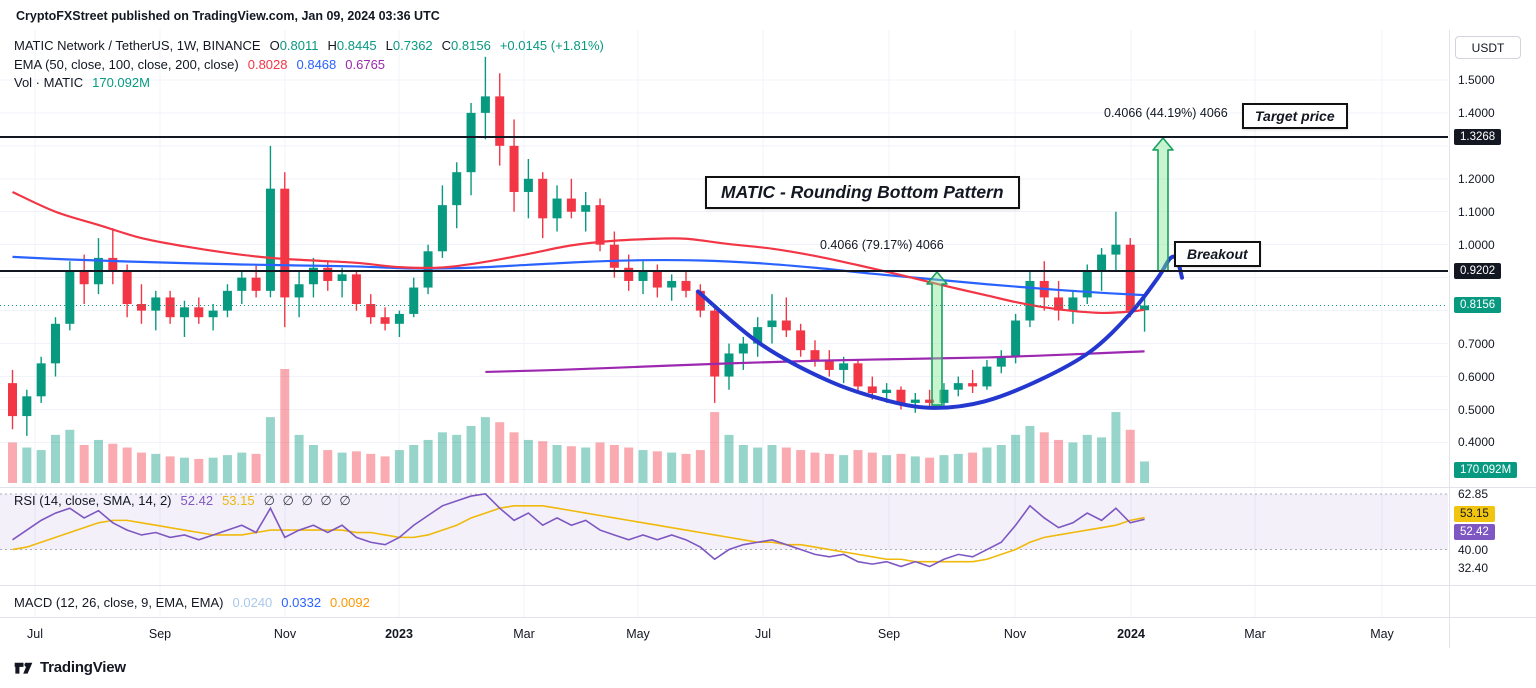  Describe the element at coordinates (578, 533) in the screenshot. I see `rsi-sma-line` at that location.